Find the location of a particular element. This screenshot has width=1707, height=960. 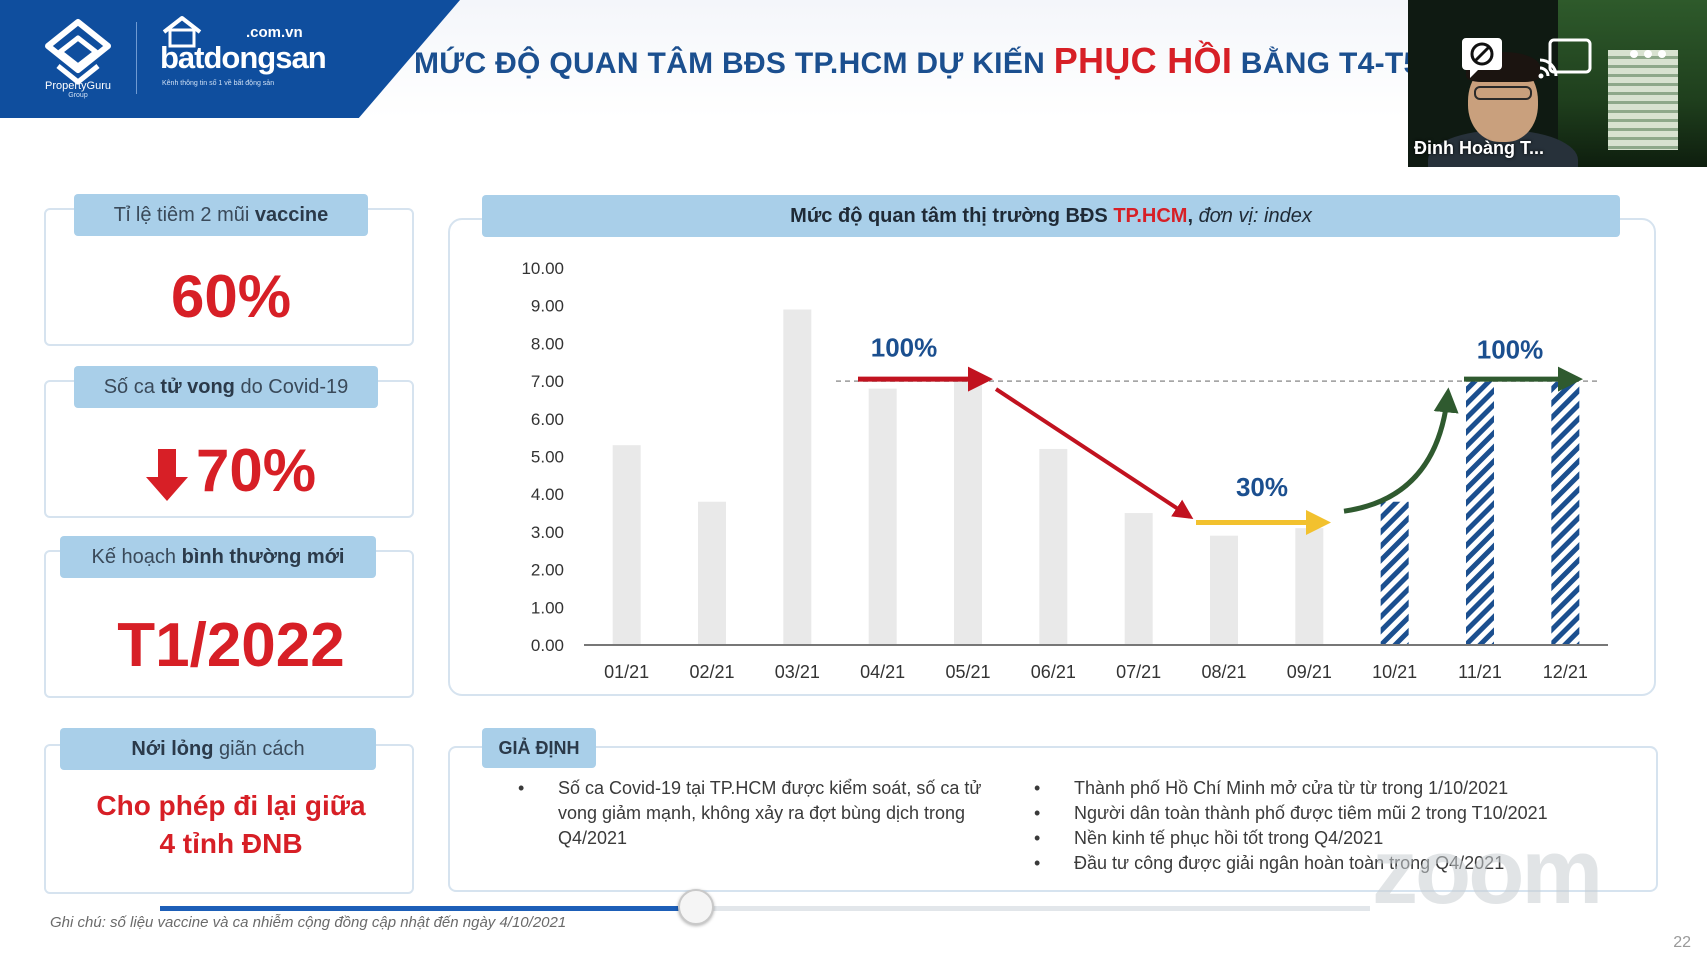

y-tick-label: 3.00 is located at coordinates (547, 532).